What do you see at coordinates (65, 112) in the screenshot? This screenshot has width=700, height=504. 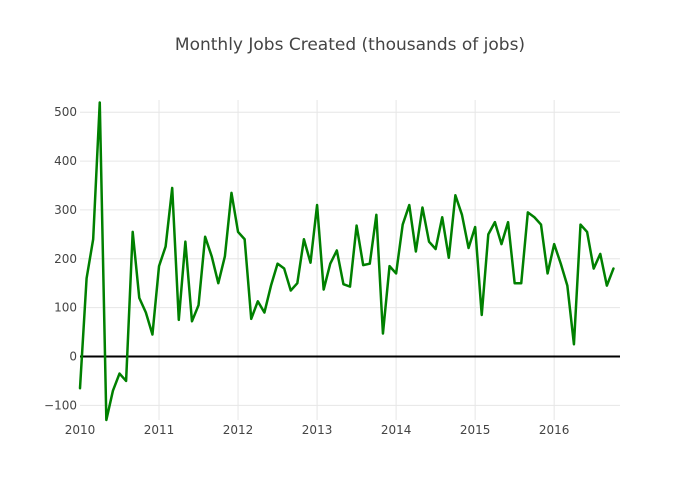 I see `y-tick-label: 500` at bounding box center [65, 112].